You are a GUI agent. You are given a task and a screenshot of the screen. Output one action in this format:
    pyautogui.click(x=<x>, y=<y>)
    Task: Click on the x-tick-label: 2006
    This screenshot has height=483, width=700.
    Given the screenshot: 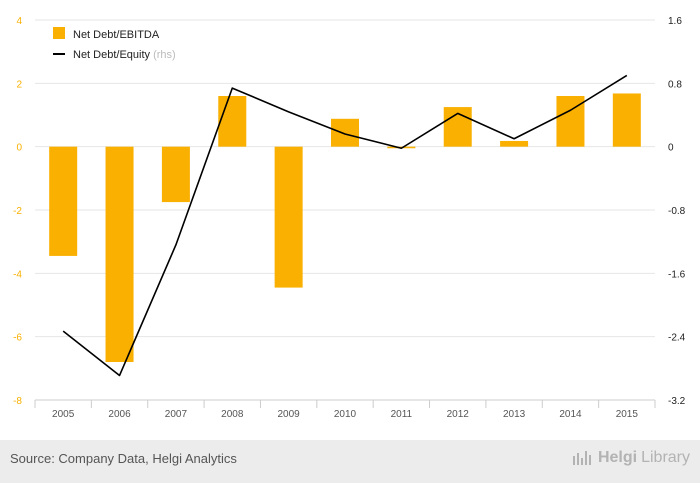 What is the action you would take?
    pyautogui.click(x=119, y=414)
    